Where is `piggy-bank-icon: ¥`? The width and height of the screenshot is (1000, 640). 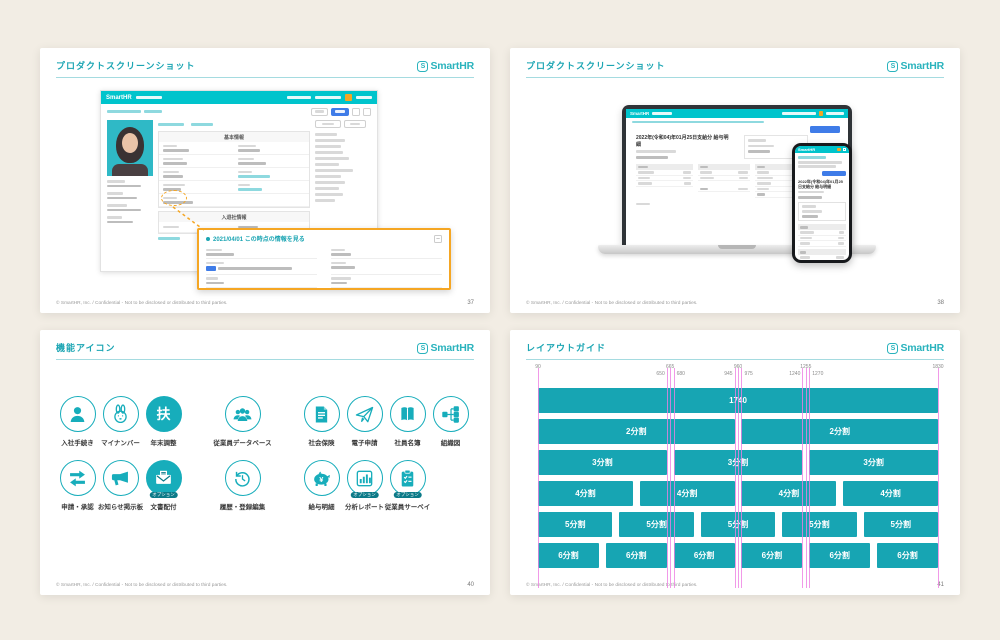 piggy-bank-icon: ¥ is located at coordinates (321, 478).